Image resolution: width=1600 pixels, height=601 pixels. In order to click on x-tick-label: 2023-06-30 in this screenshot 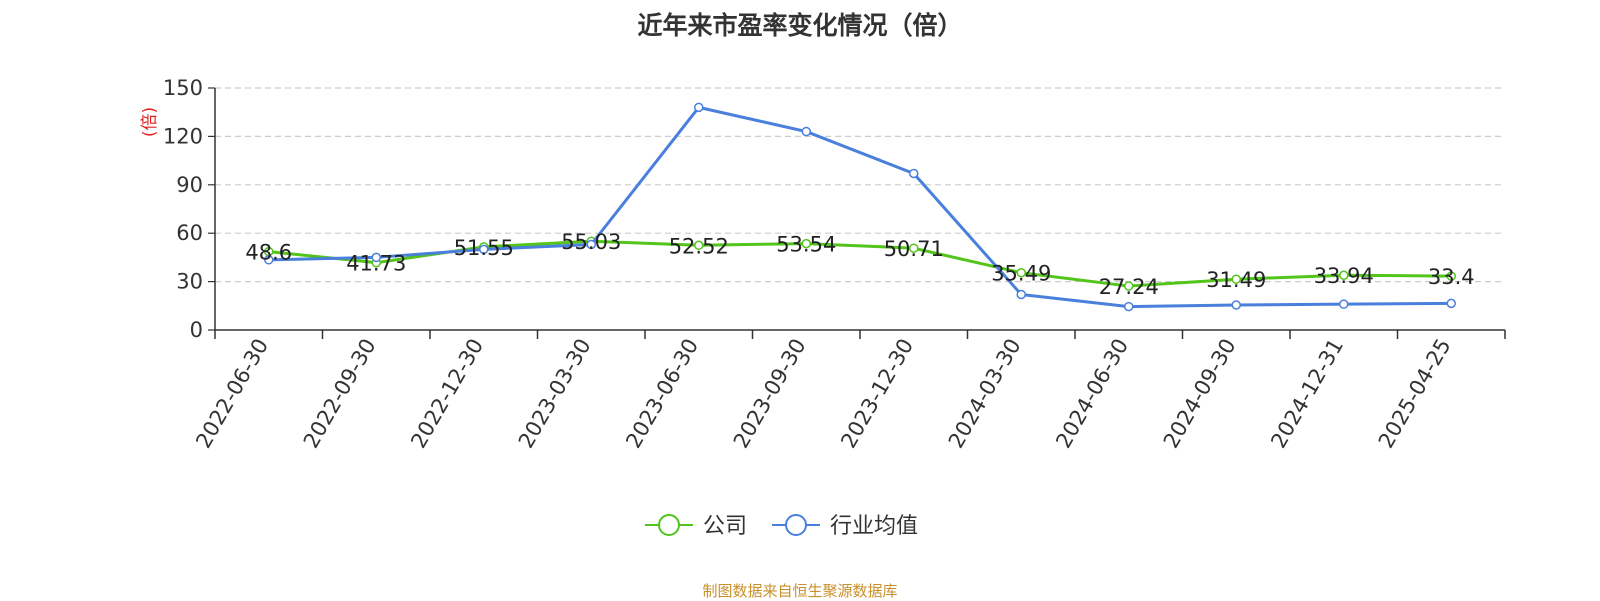, I will do `click(662, 394)`.